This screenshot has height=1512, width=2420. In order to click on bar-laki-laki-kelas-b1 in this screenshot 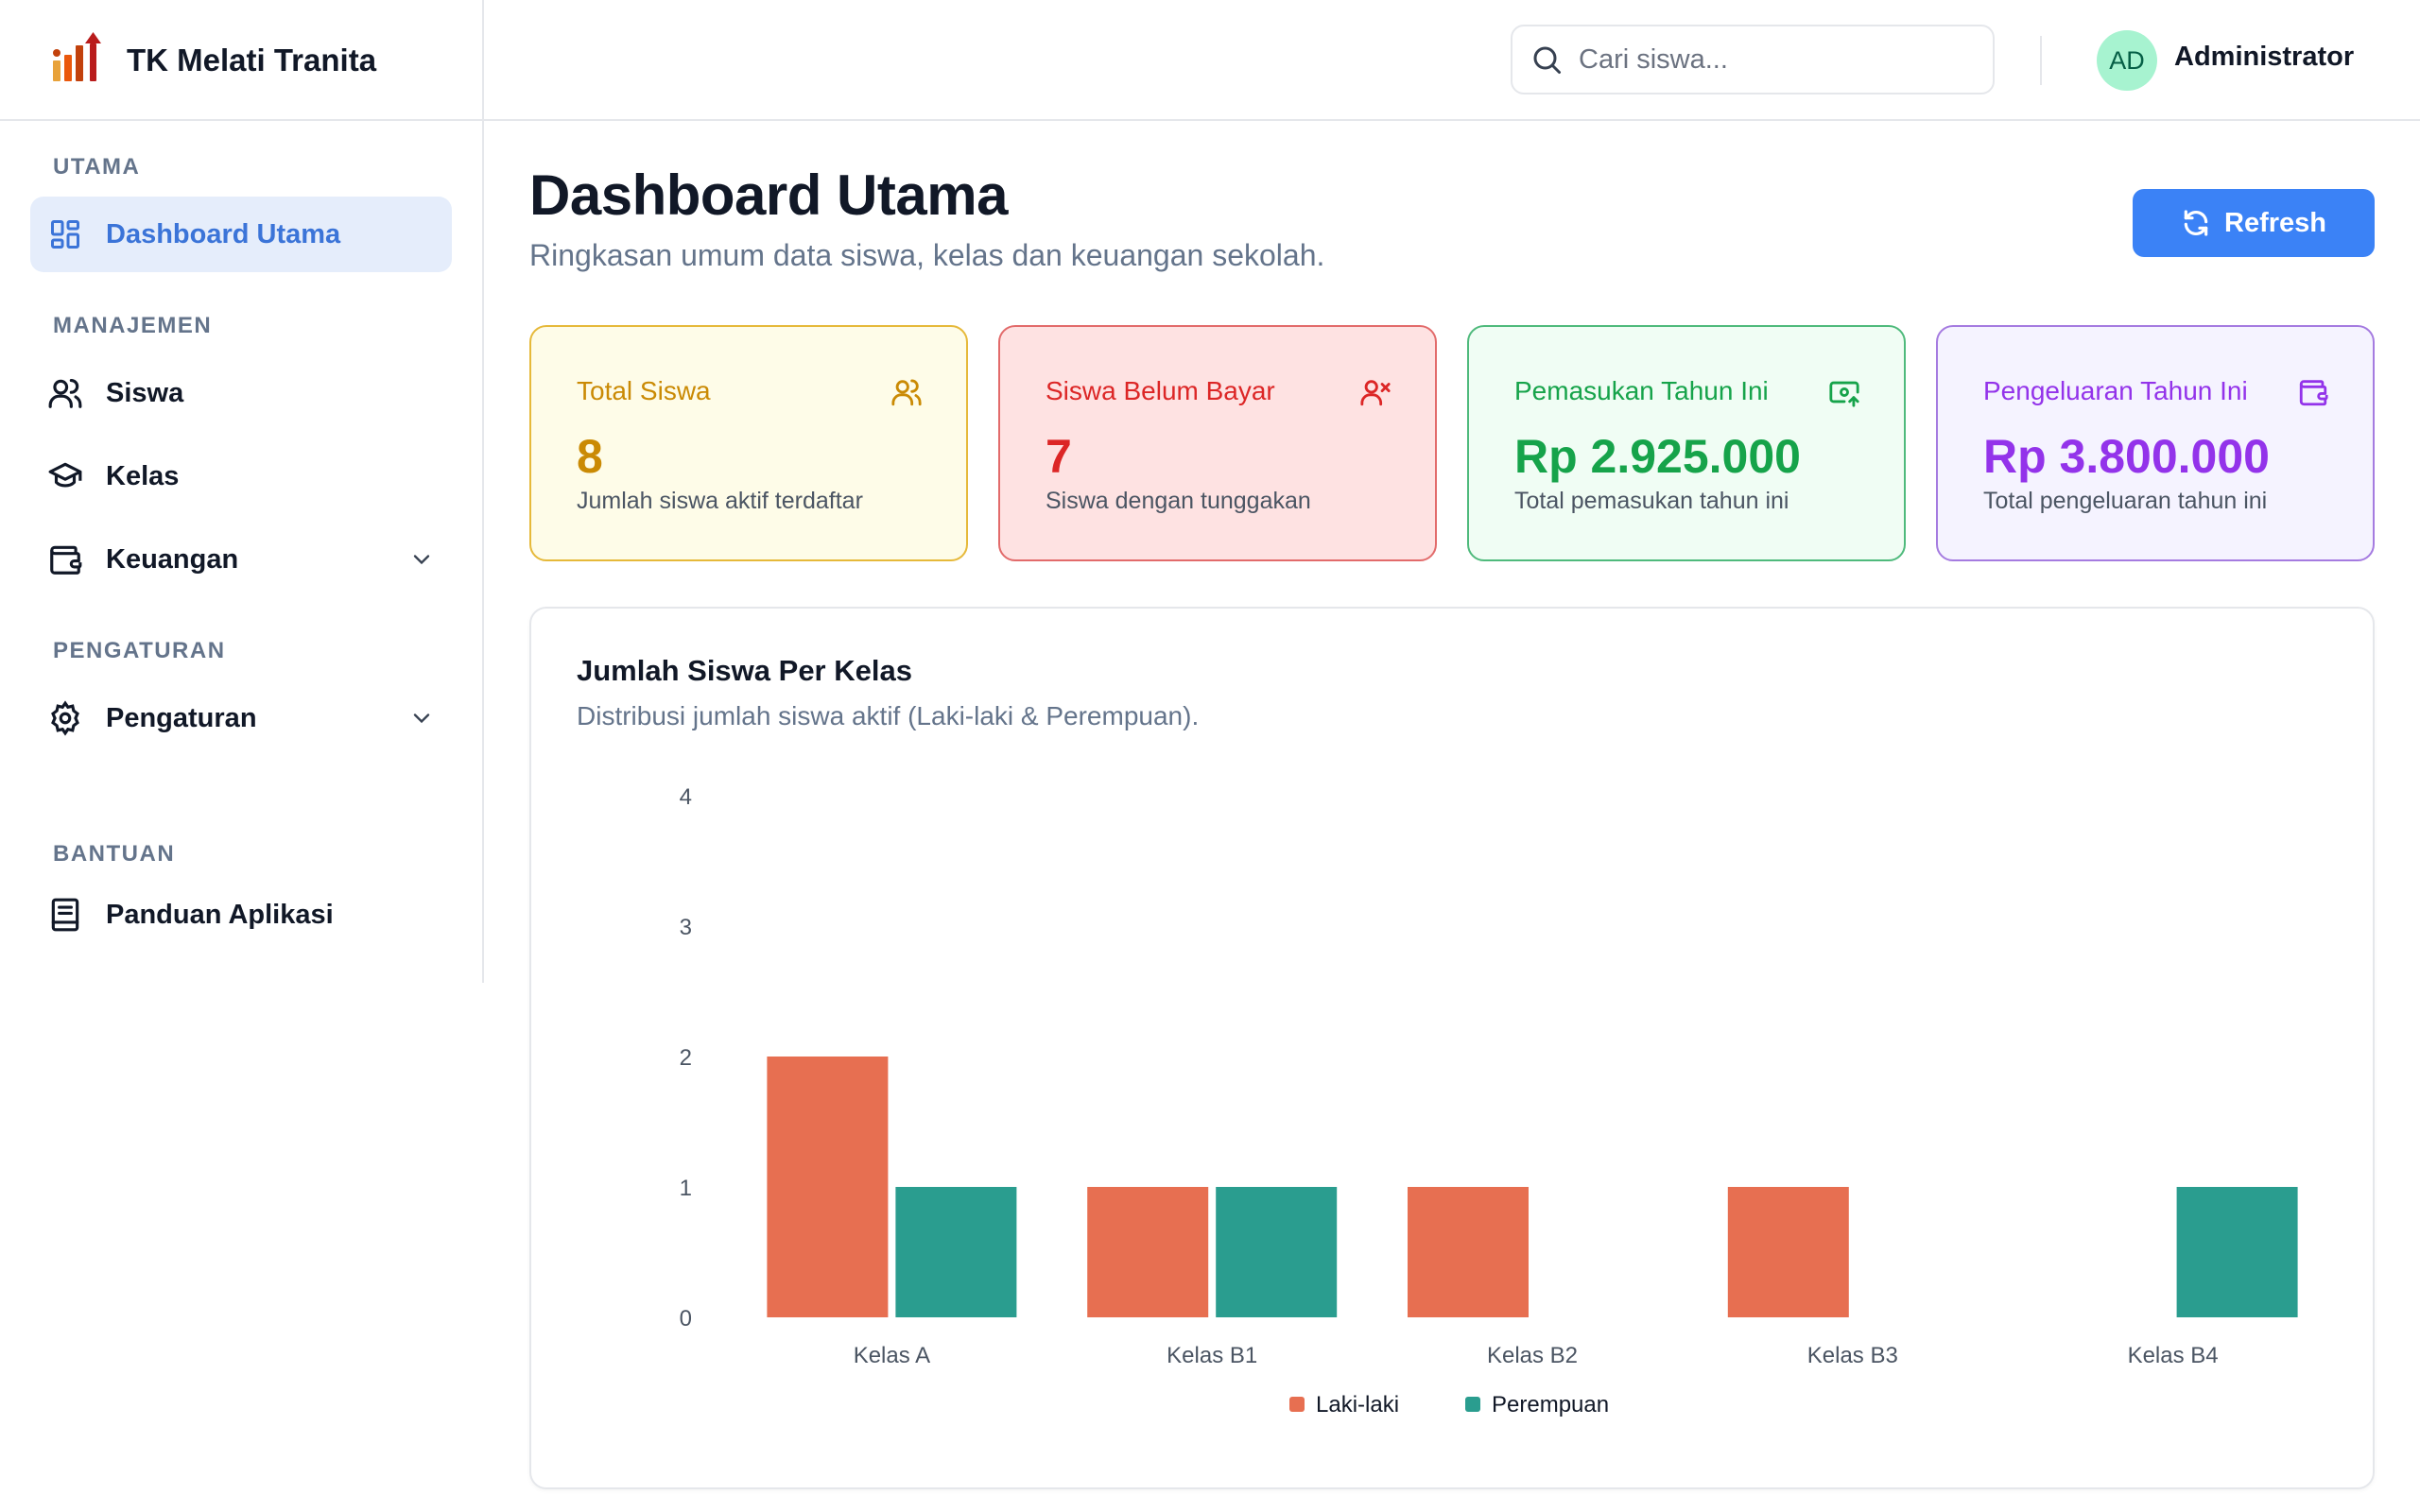, I will do `click(1148, 1252)`.